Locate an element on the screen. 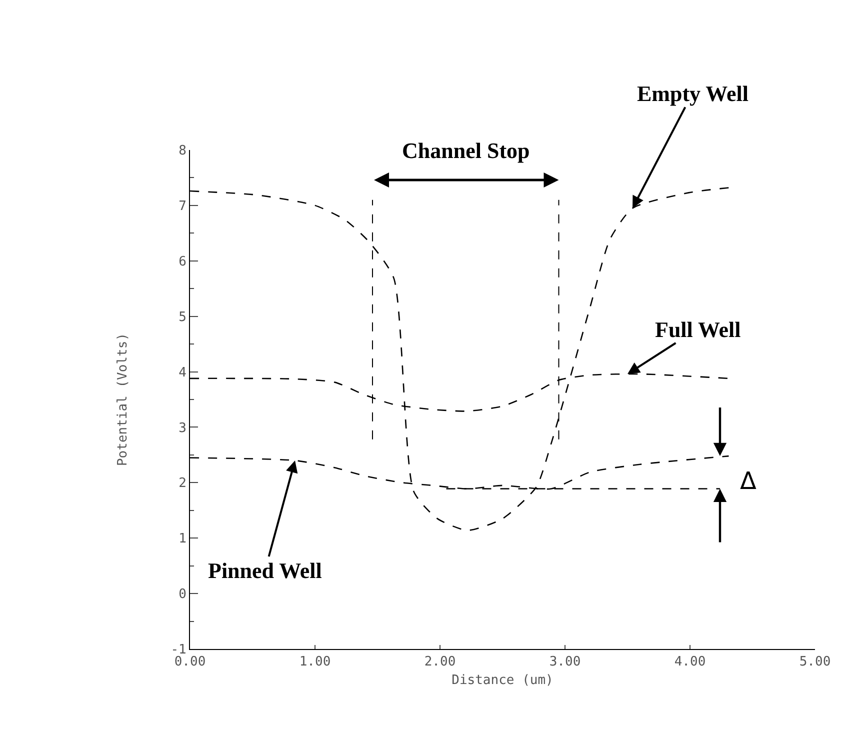 Image resolution: width=865 pixels, height=739 pixels. annotation: Channel Stop is located at coordinates (466, 150).